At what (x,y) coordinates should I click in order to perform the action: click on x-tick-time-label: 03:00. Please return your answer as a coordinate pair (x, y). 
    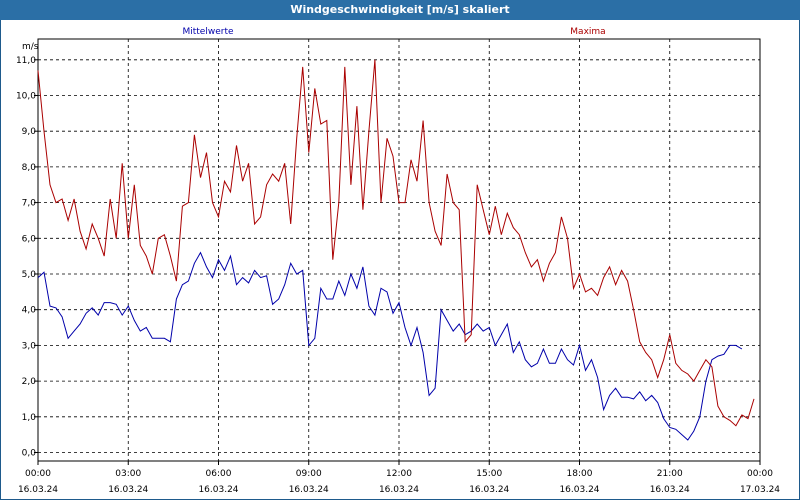
    Looking at the image, I should click on (128, 474).